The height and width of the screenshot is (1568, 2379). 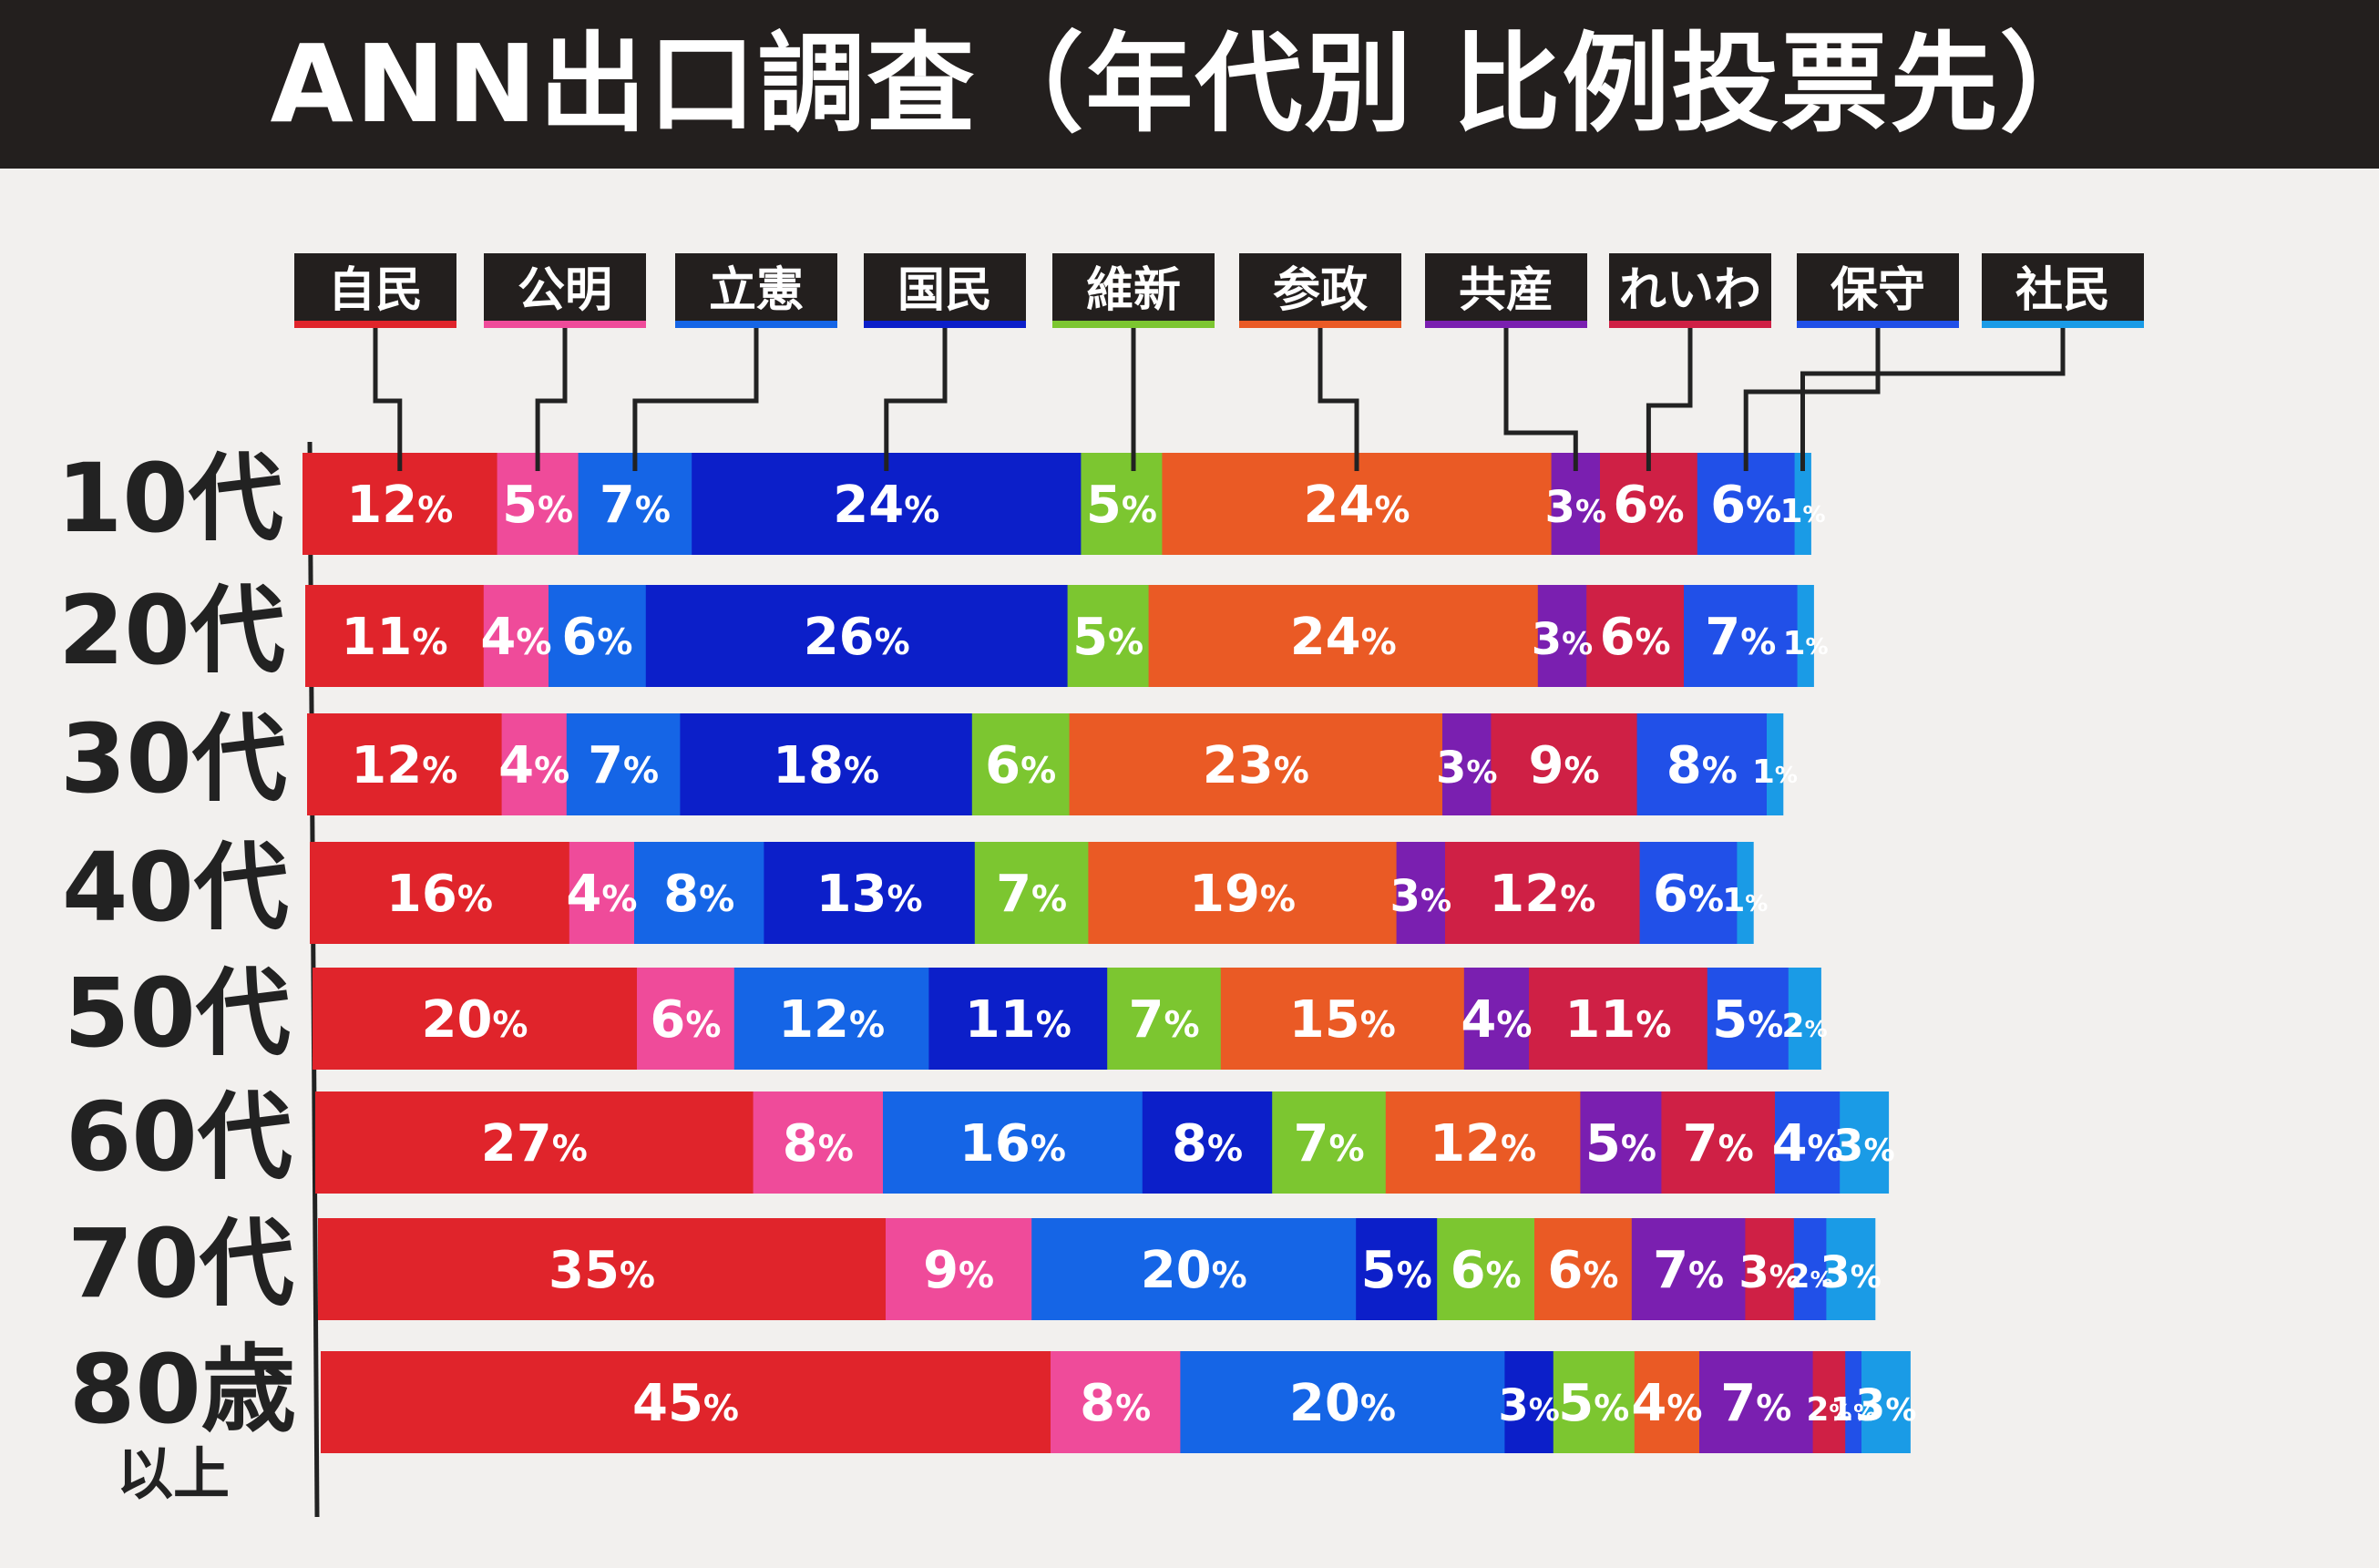 I want to click on legend-label: 保守, so click(x=1878, y=290).